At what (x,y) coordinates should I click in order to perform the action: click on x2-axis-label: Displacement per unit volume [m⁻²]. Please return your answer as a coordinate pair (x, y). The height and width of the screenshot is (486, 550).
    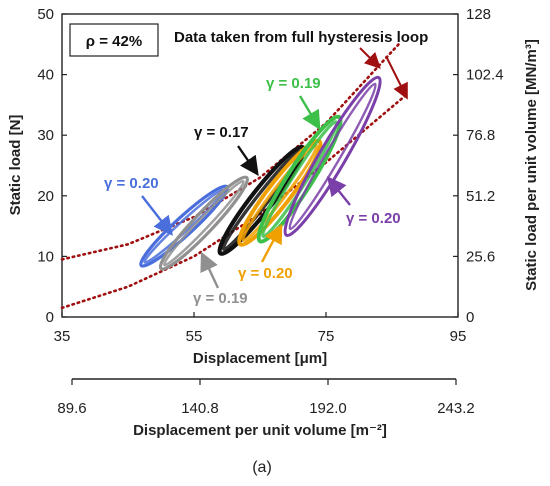
    Looking at the image, I should click on (260, 430).